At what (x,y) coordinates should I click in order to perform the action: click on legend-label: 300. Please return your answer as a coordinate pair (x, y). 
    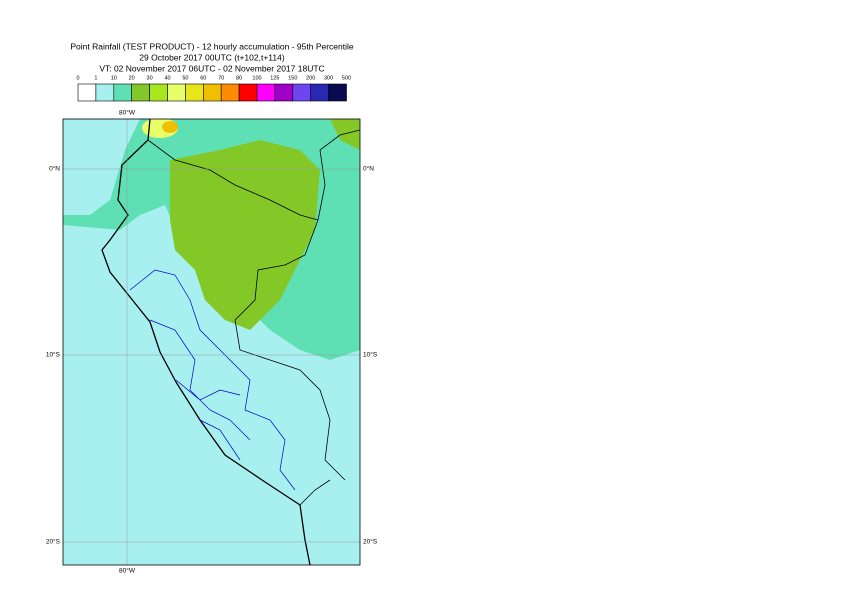
    Looking at the image, I should click on (328, 78).